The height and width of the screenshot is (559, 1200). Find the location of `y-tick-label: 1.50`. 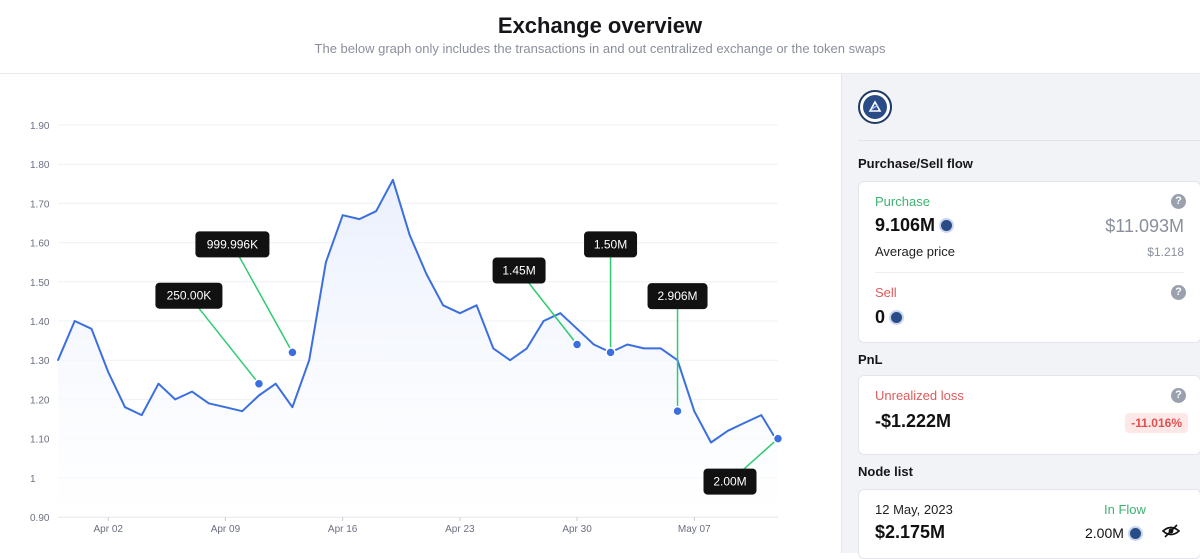

y-tick-label: 1.50 is located at coordinates (40, 283).